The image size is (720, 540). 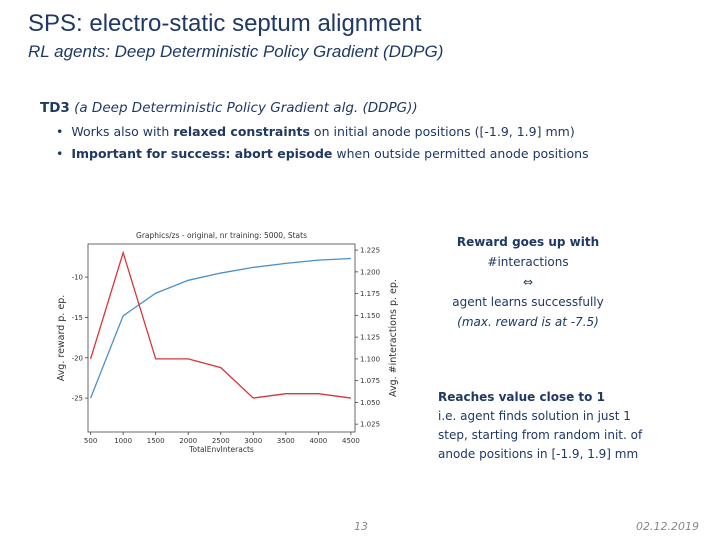 I want to click on note-line: i.e. agent finds solution in just 1, so click(x=534, y=416).